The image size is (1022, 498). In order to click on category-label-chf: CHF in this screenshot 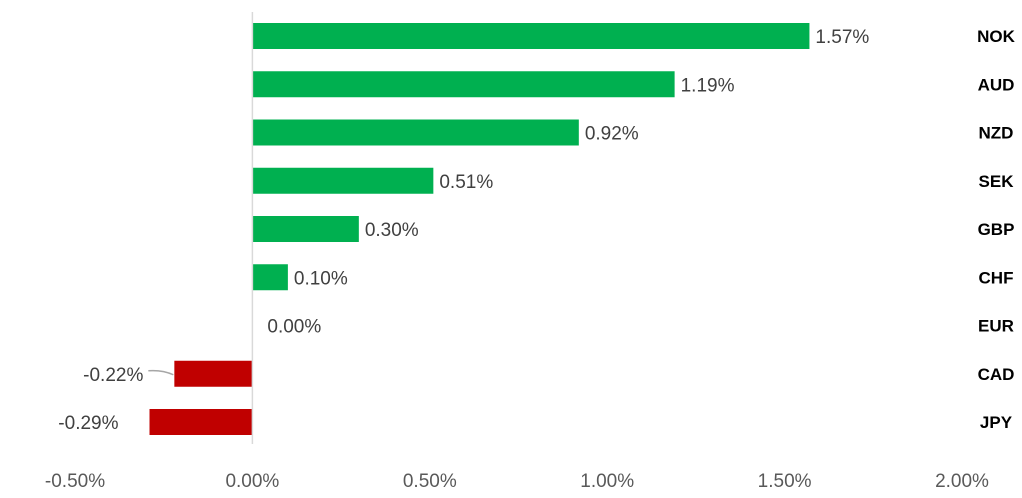, I will do `click(996, 277)`.